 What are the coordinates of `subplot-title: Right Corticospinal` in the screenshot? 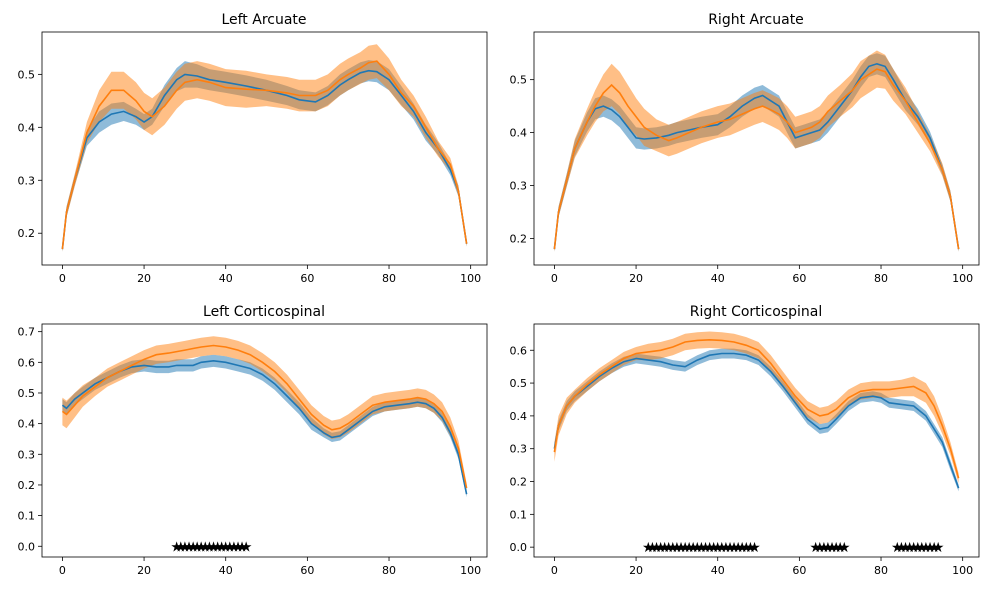 It's located at (756, 312).